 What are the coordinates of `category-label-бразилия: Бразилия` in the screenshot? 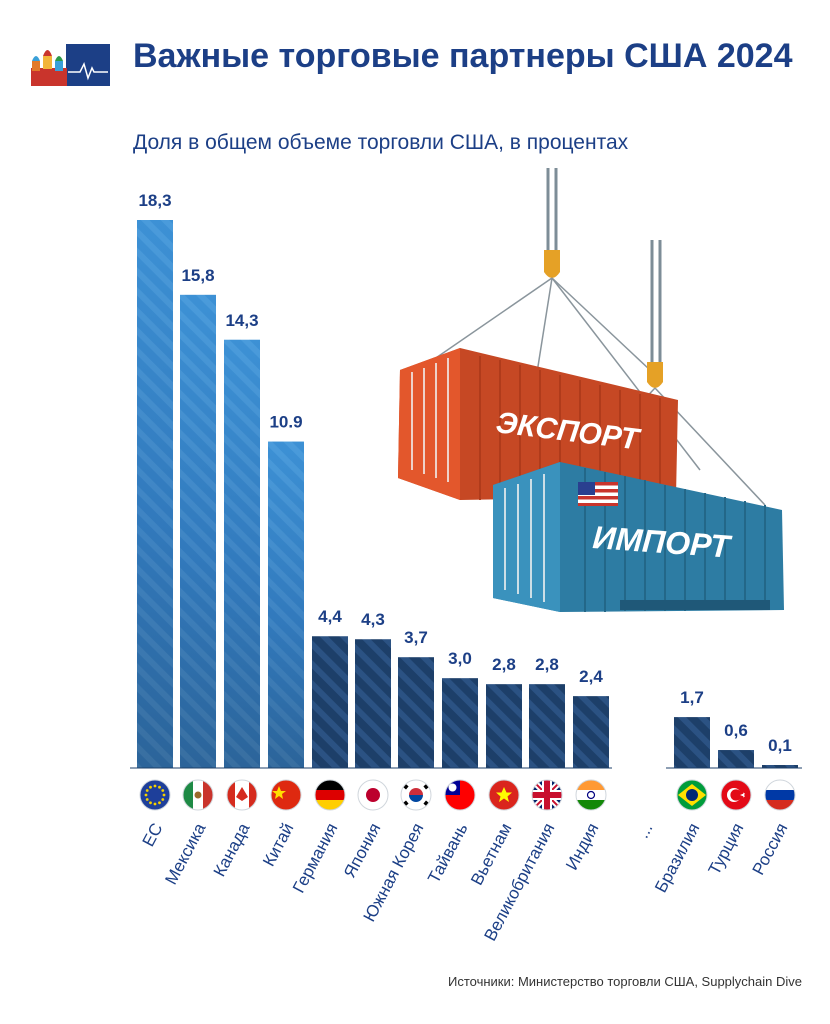 It's located at (677, 858).